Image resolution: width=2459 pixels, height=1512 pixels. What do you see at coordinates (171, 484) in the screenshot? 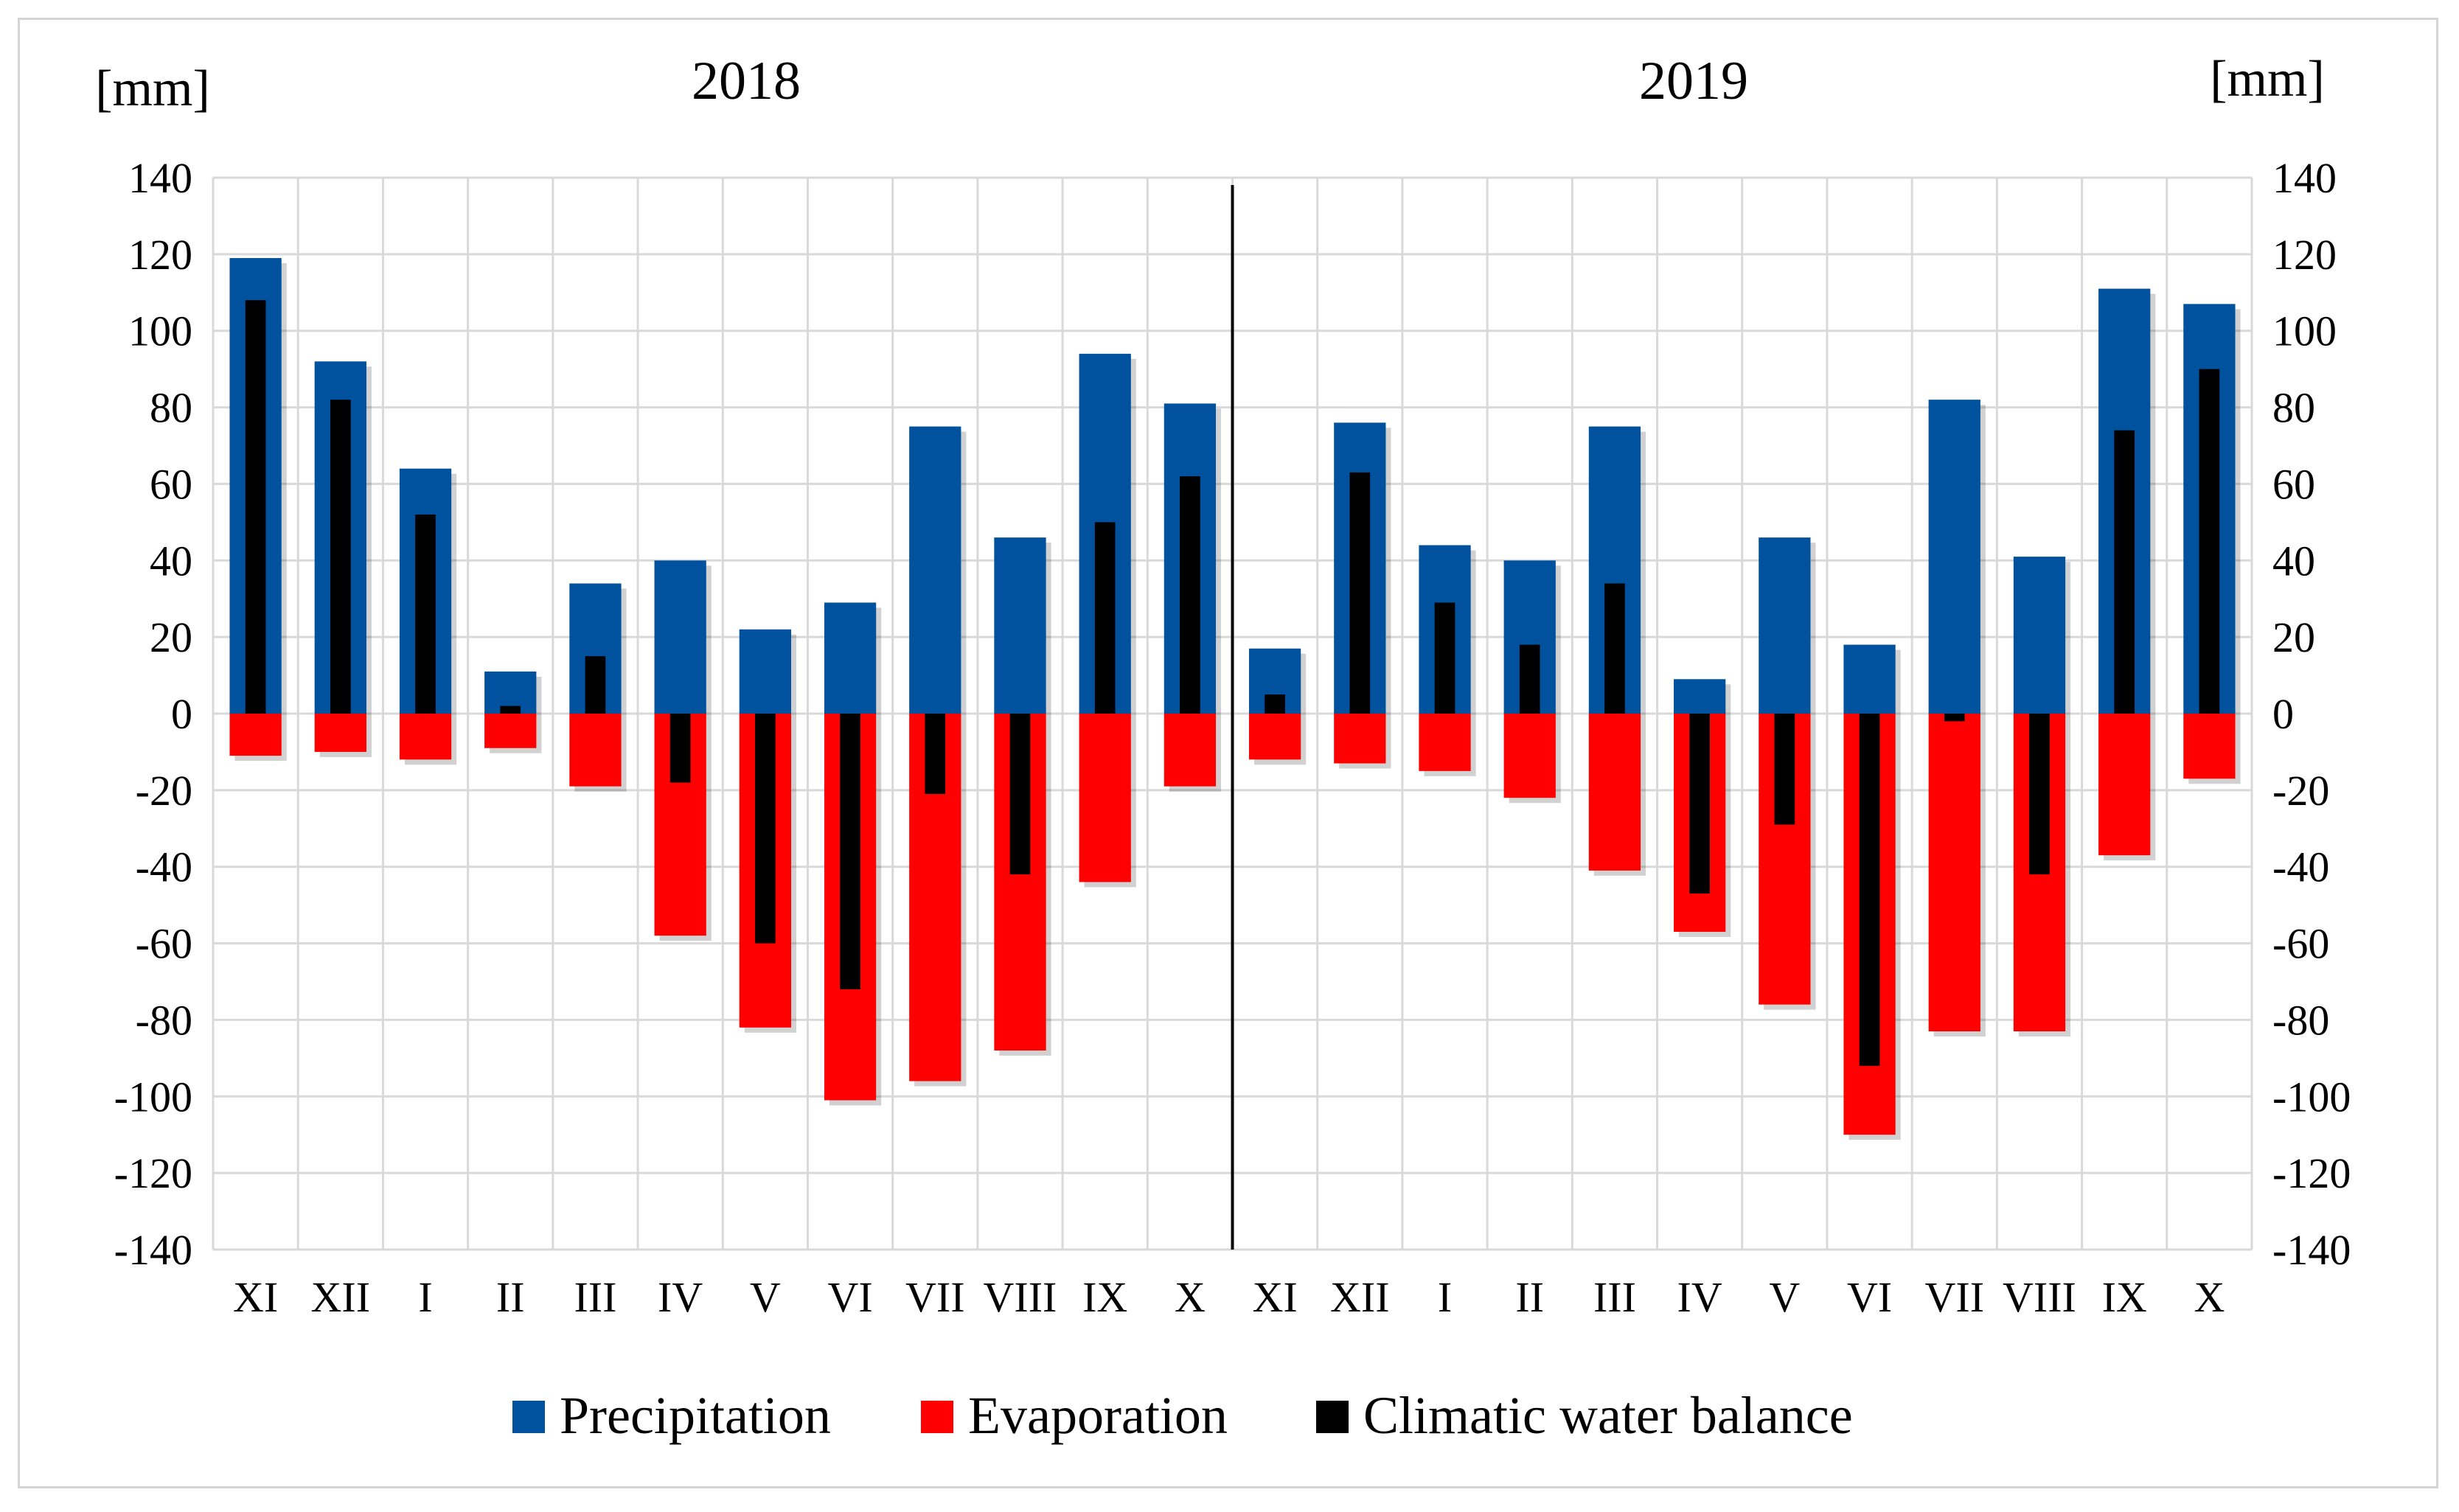
I see `y-tick-label-left: 60` at bounding box center [171, 484].